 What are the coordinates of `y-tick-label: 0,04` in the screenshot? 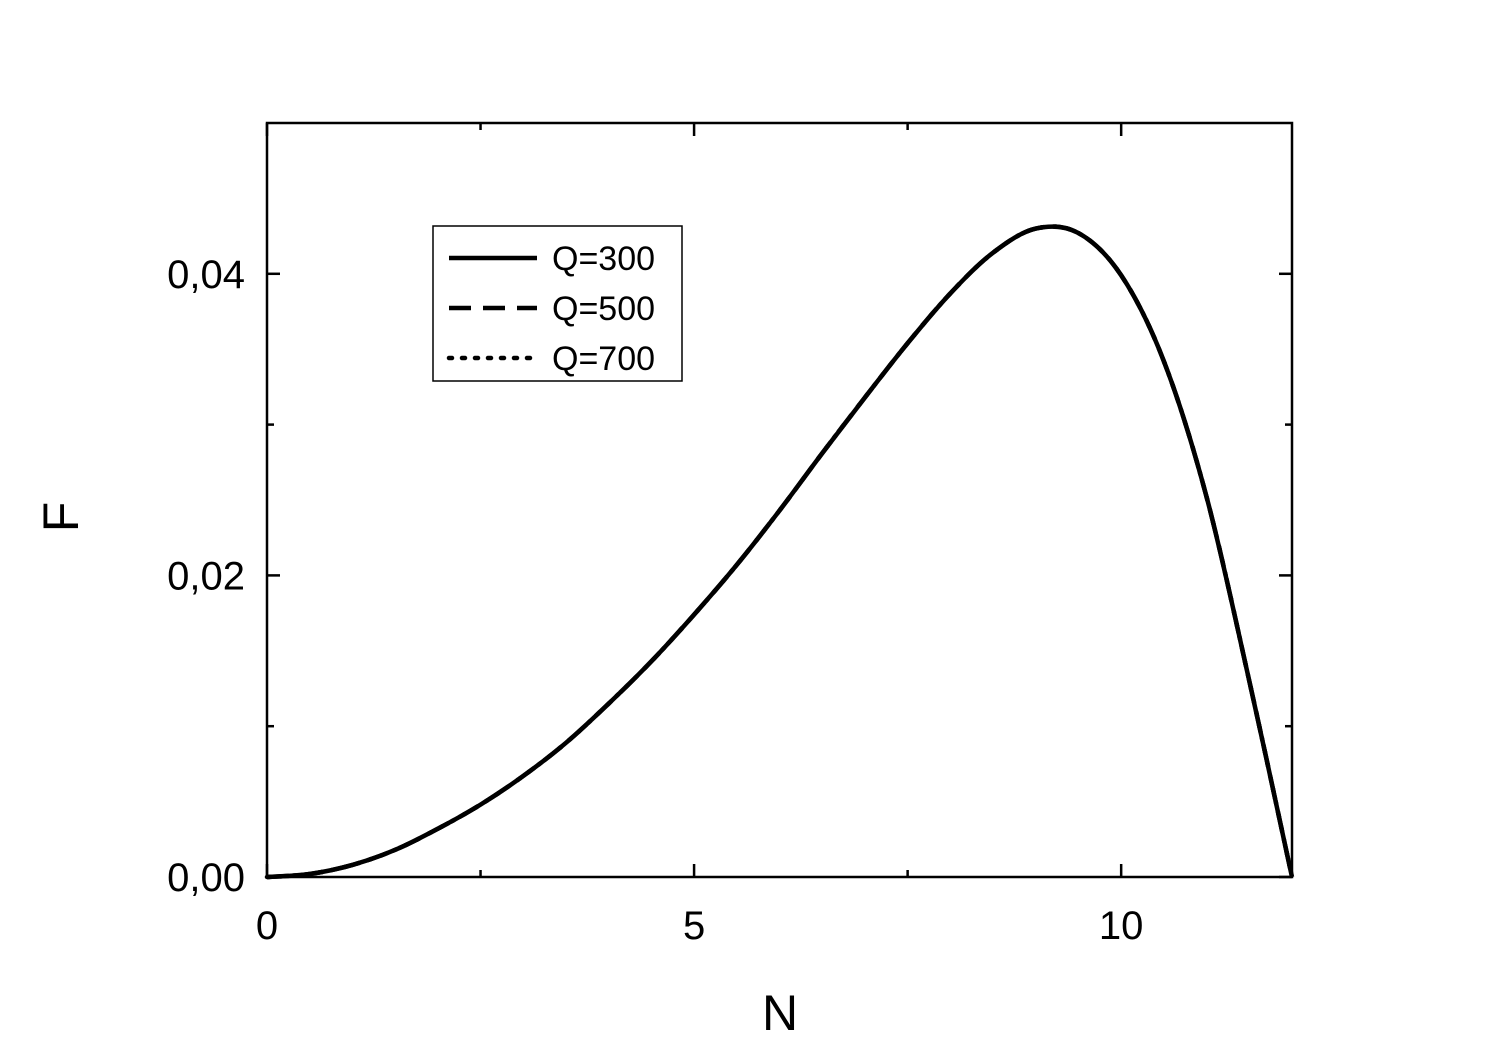 It's located at (206, 275).